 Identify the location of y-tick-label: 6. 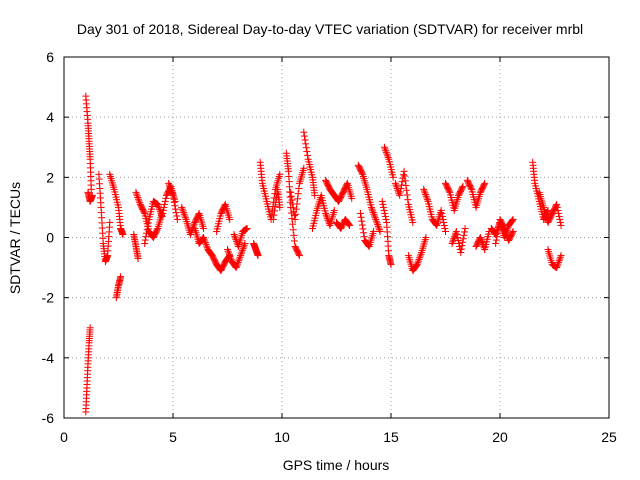
(50, 57).